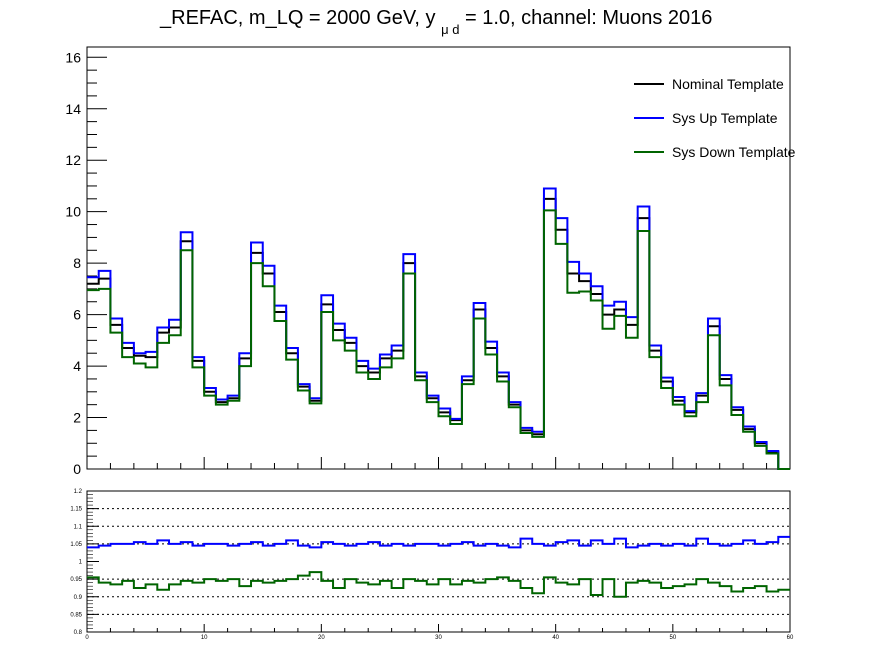 The image size is (896, 672). What do you see at coordinates (204, 638) in the screenshot?
I see `ratio-x-tick-label: 10` at bounding box center [204, 638].